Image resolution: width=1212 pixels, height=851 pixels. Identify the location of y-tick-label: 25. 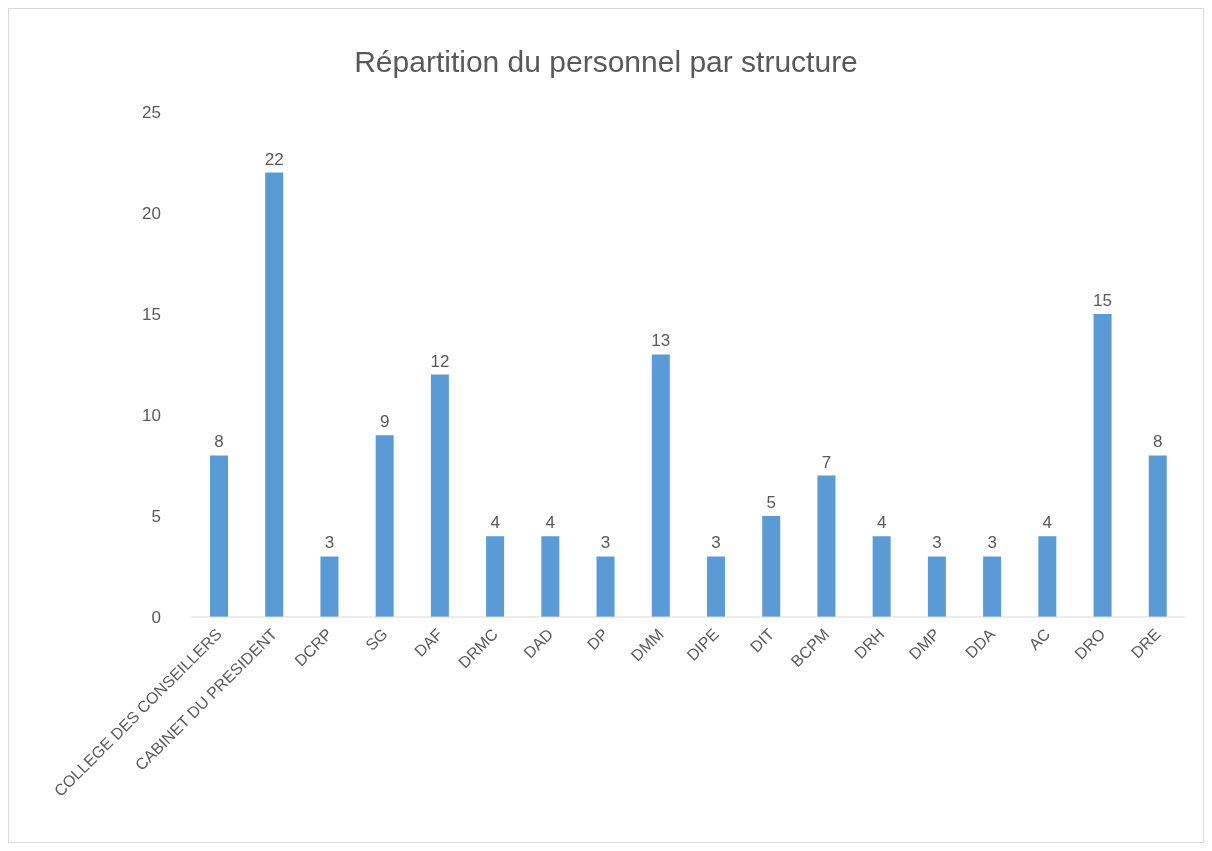
(151, 113).